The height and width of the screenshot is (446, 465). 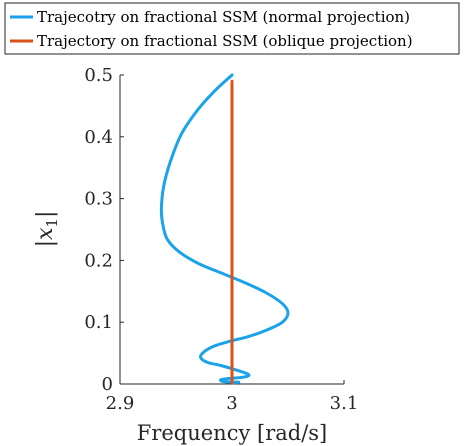 I want to click on y-tick-label: 0.2, so click(x=98, y=260).